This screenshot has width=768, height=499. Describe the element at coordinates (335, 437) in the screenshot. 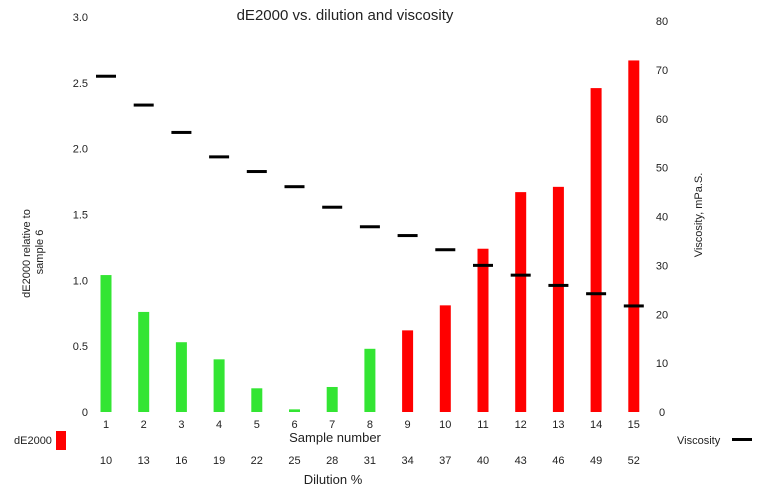

I see `x-axis-title: Sample number` at that location.